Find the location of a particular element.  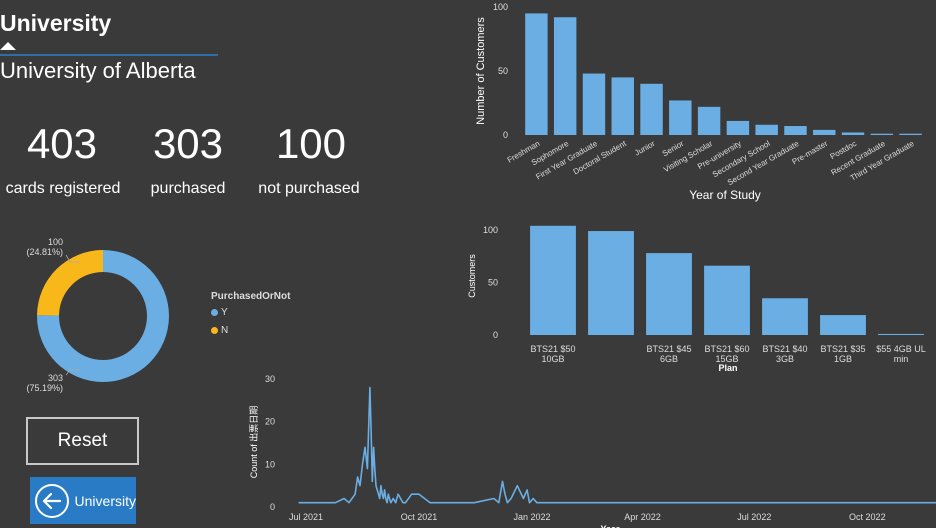

bar-bts21-50-10gb is located at coordinates (553, 280).